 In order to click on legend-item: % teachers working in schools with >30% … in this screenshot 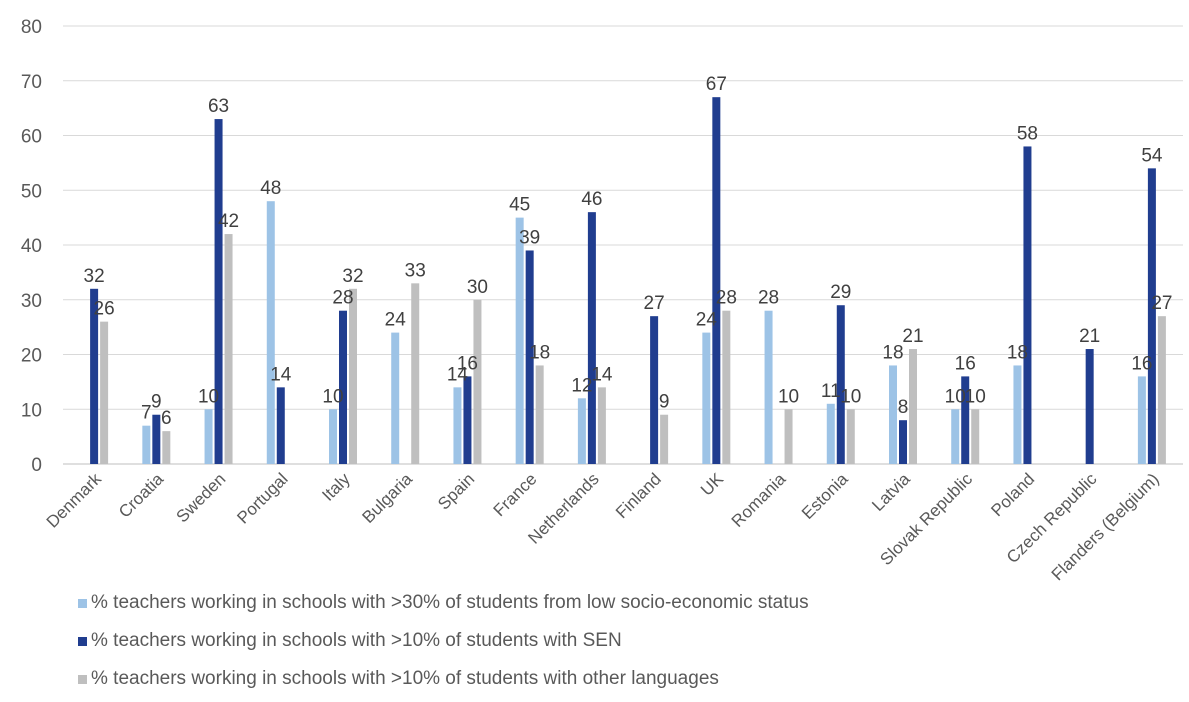, I will do `click(443, 603)`.